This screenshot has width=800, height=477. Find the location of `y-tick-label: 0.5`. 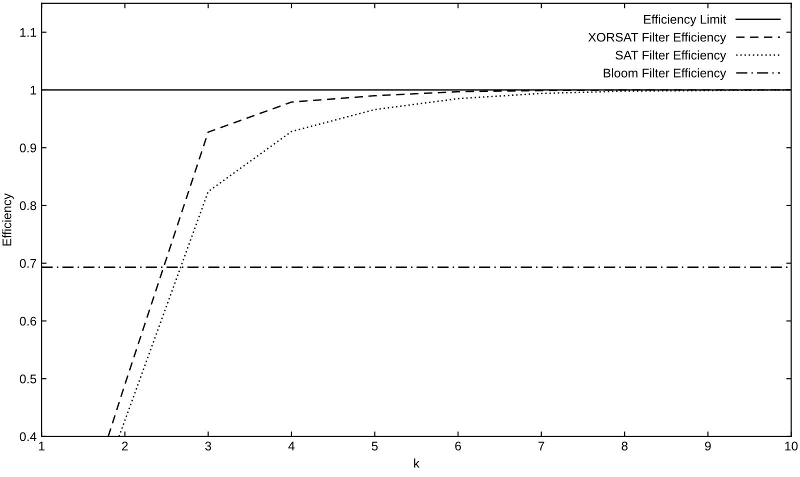

y-tick-label: 0.5 is located at coordinates (28, 379).